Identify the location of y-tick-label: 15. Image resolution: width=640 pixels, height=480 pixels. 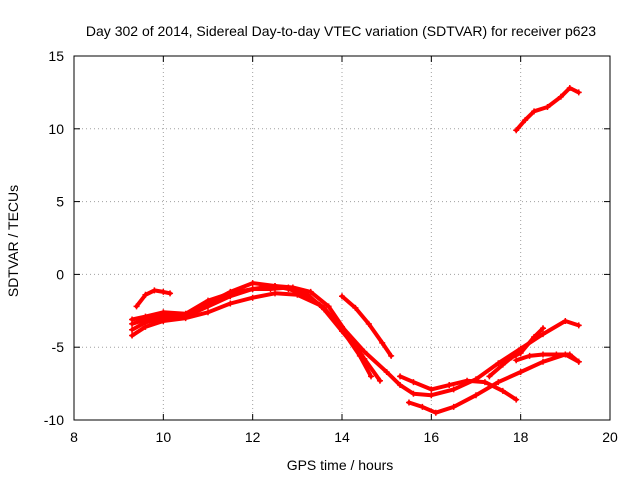
(56, 56).